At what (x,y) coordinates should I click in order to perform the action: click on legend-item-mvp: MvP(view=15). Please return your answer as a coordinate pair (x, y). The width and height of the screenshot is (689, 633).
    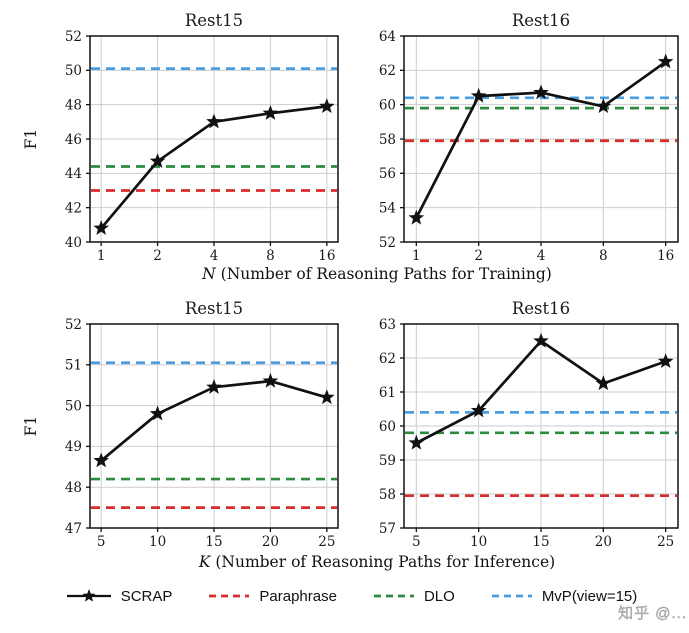
    Looking at the image, I should click on (564, 596).